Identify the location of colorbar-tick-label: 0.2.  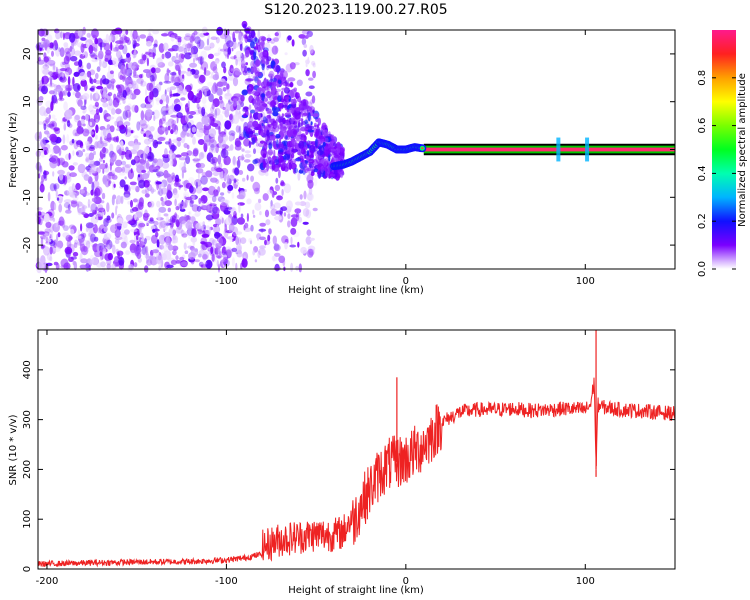
(702, 221).